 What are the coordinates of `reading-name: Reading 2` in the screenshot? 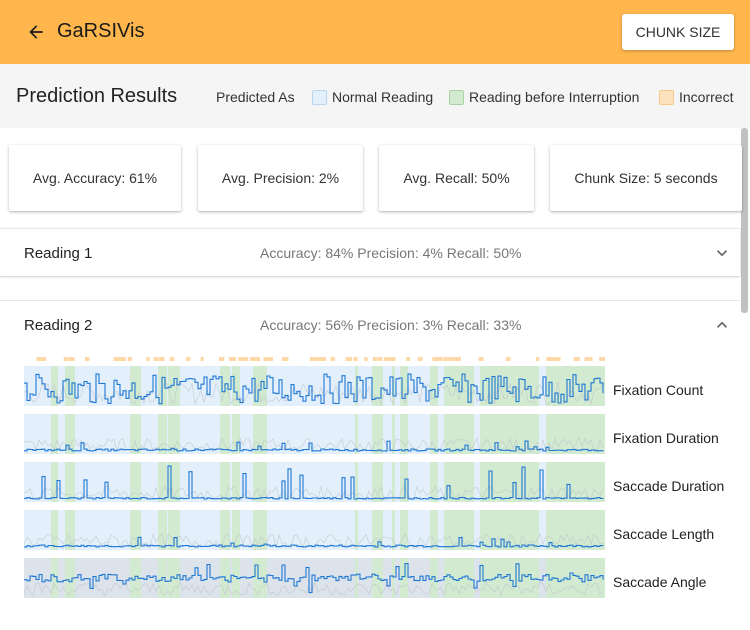 It's located at (58, 325).